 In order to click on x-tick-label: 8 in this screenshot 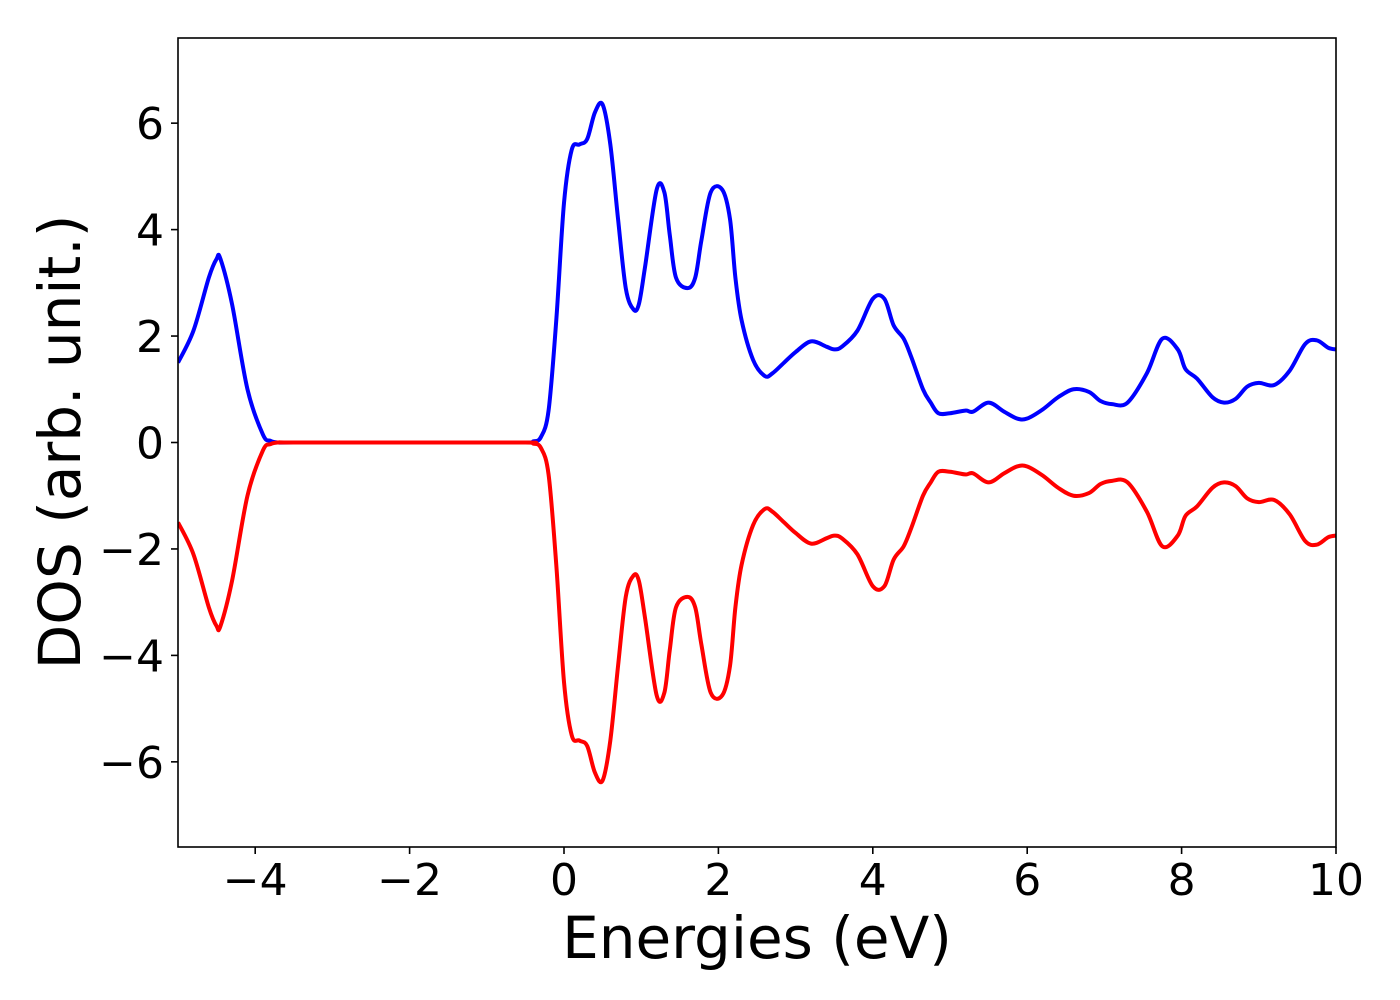, I will do `click(1182, 880)`.